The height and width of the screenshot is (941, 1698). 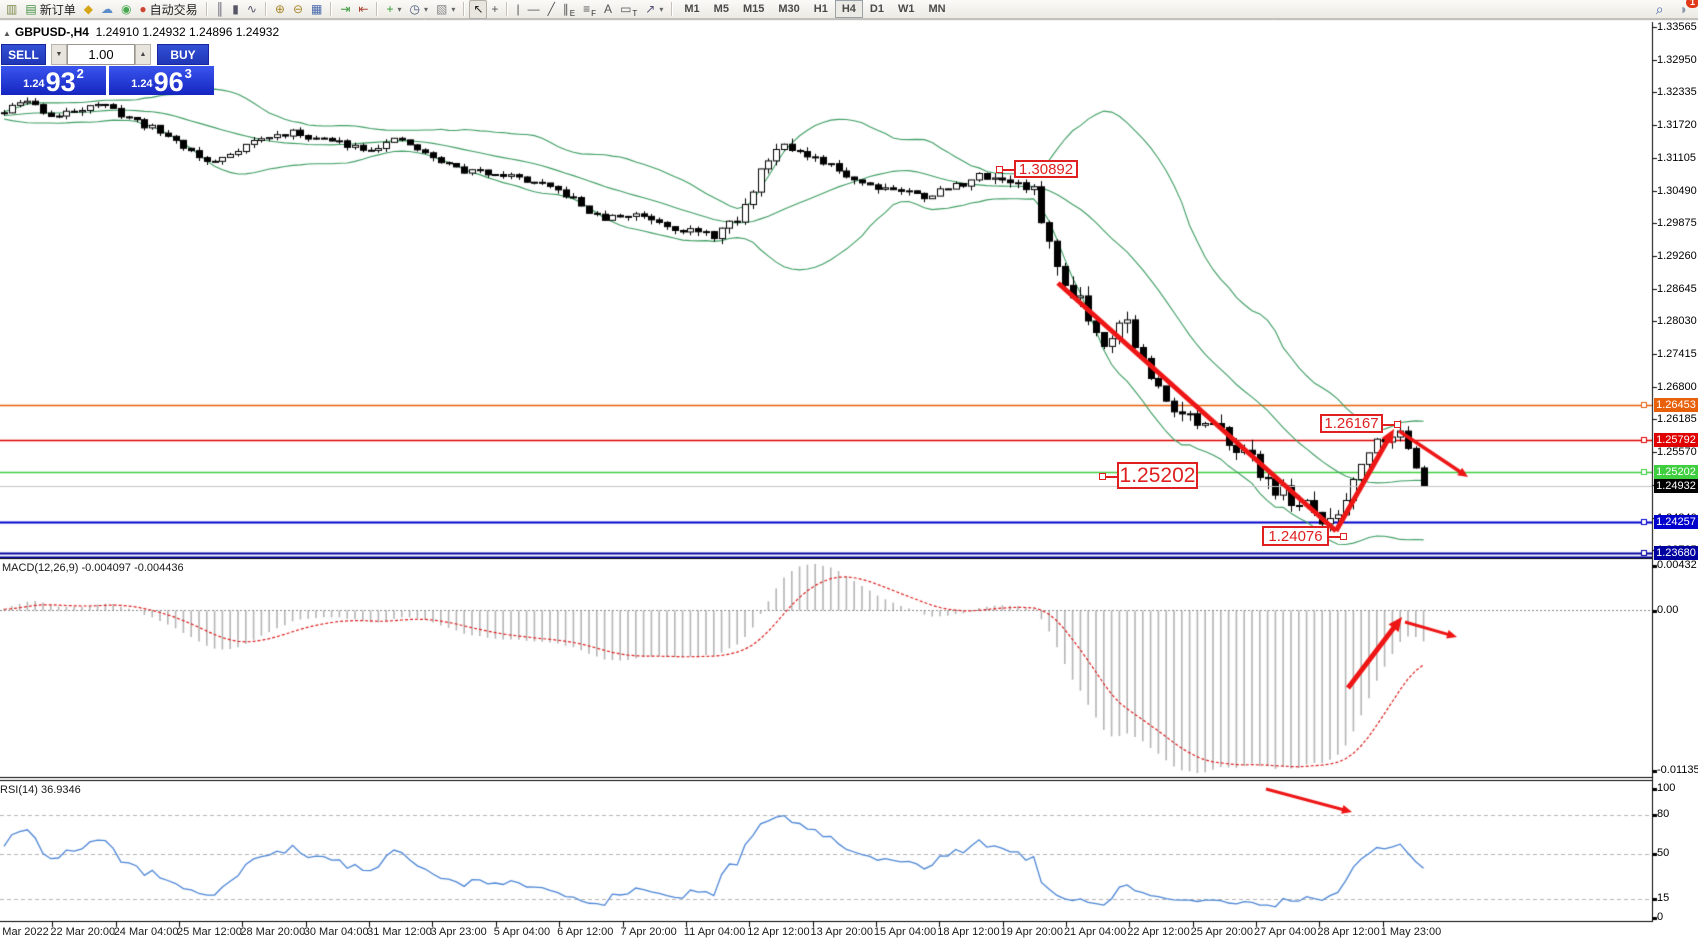 What do you see at coordinates (101, 54) in the screenshot?
I see `volume-input` at bounding box center [101, 54].